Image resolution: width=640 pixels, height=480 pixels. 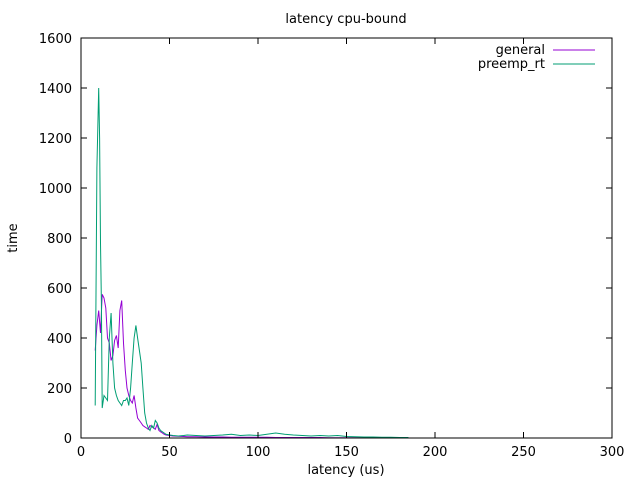 What do you see at coordinates (55, 39) in the screenshot?
I see `y-tick-label: 1600` at bounding box center [55, 39].